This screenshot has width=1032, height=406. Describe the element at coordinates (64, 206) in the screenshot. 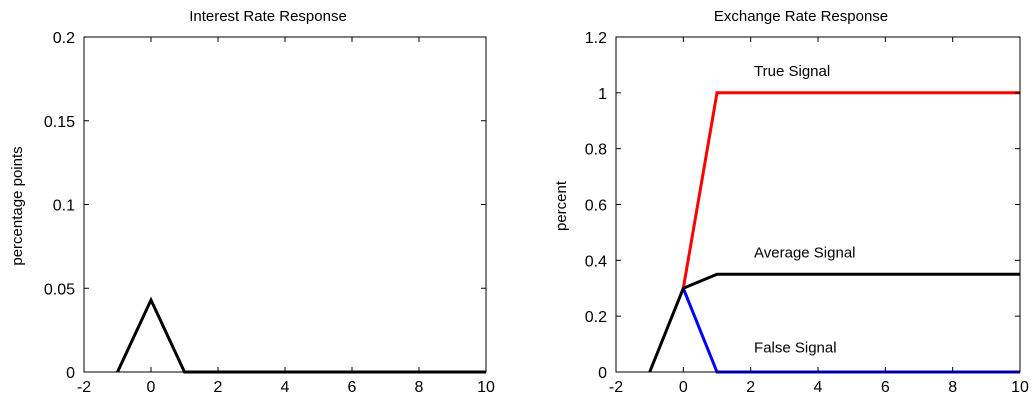

I see `y-tick-label: 0.1` at that location.